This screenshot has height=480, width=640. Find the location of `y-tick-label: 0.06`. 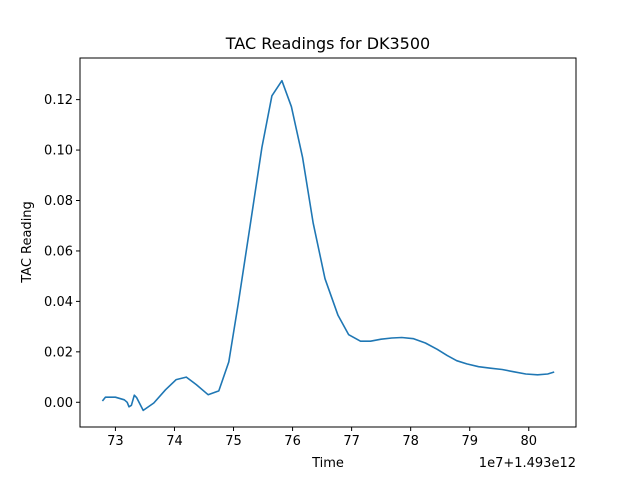

y-tick-label: 0.06 is located at coordinates (58, 251).